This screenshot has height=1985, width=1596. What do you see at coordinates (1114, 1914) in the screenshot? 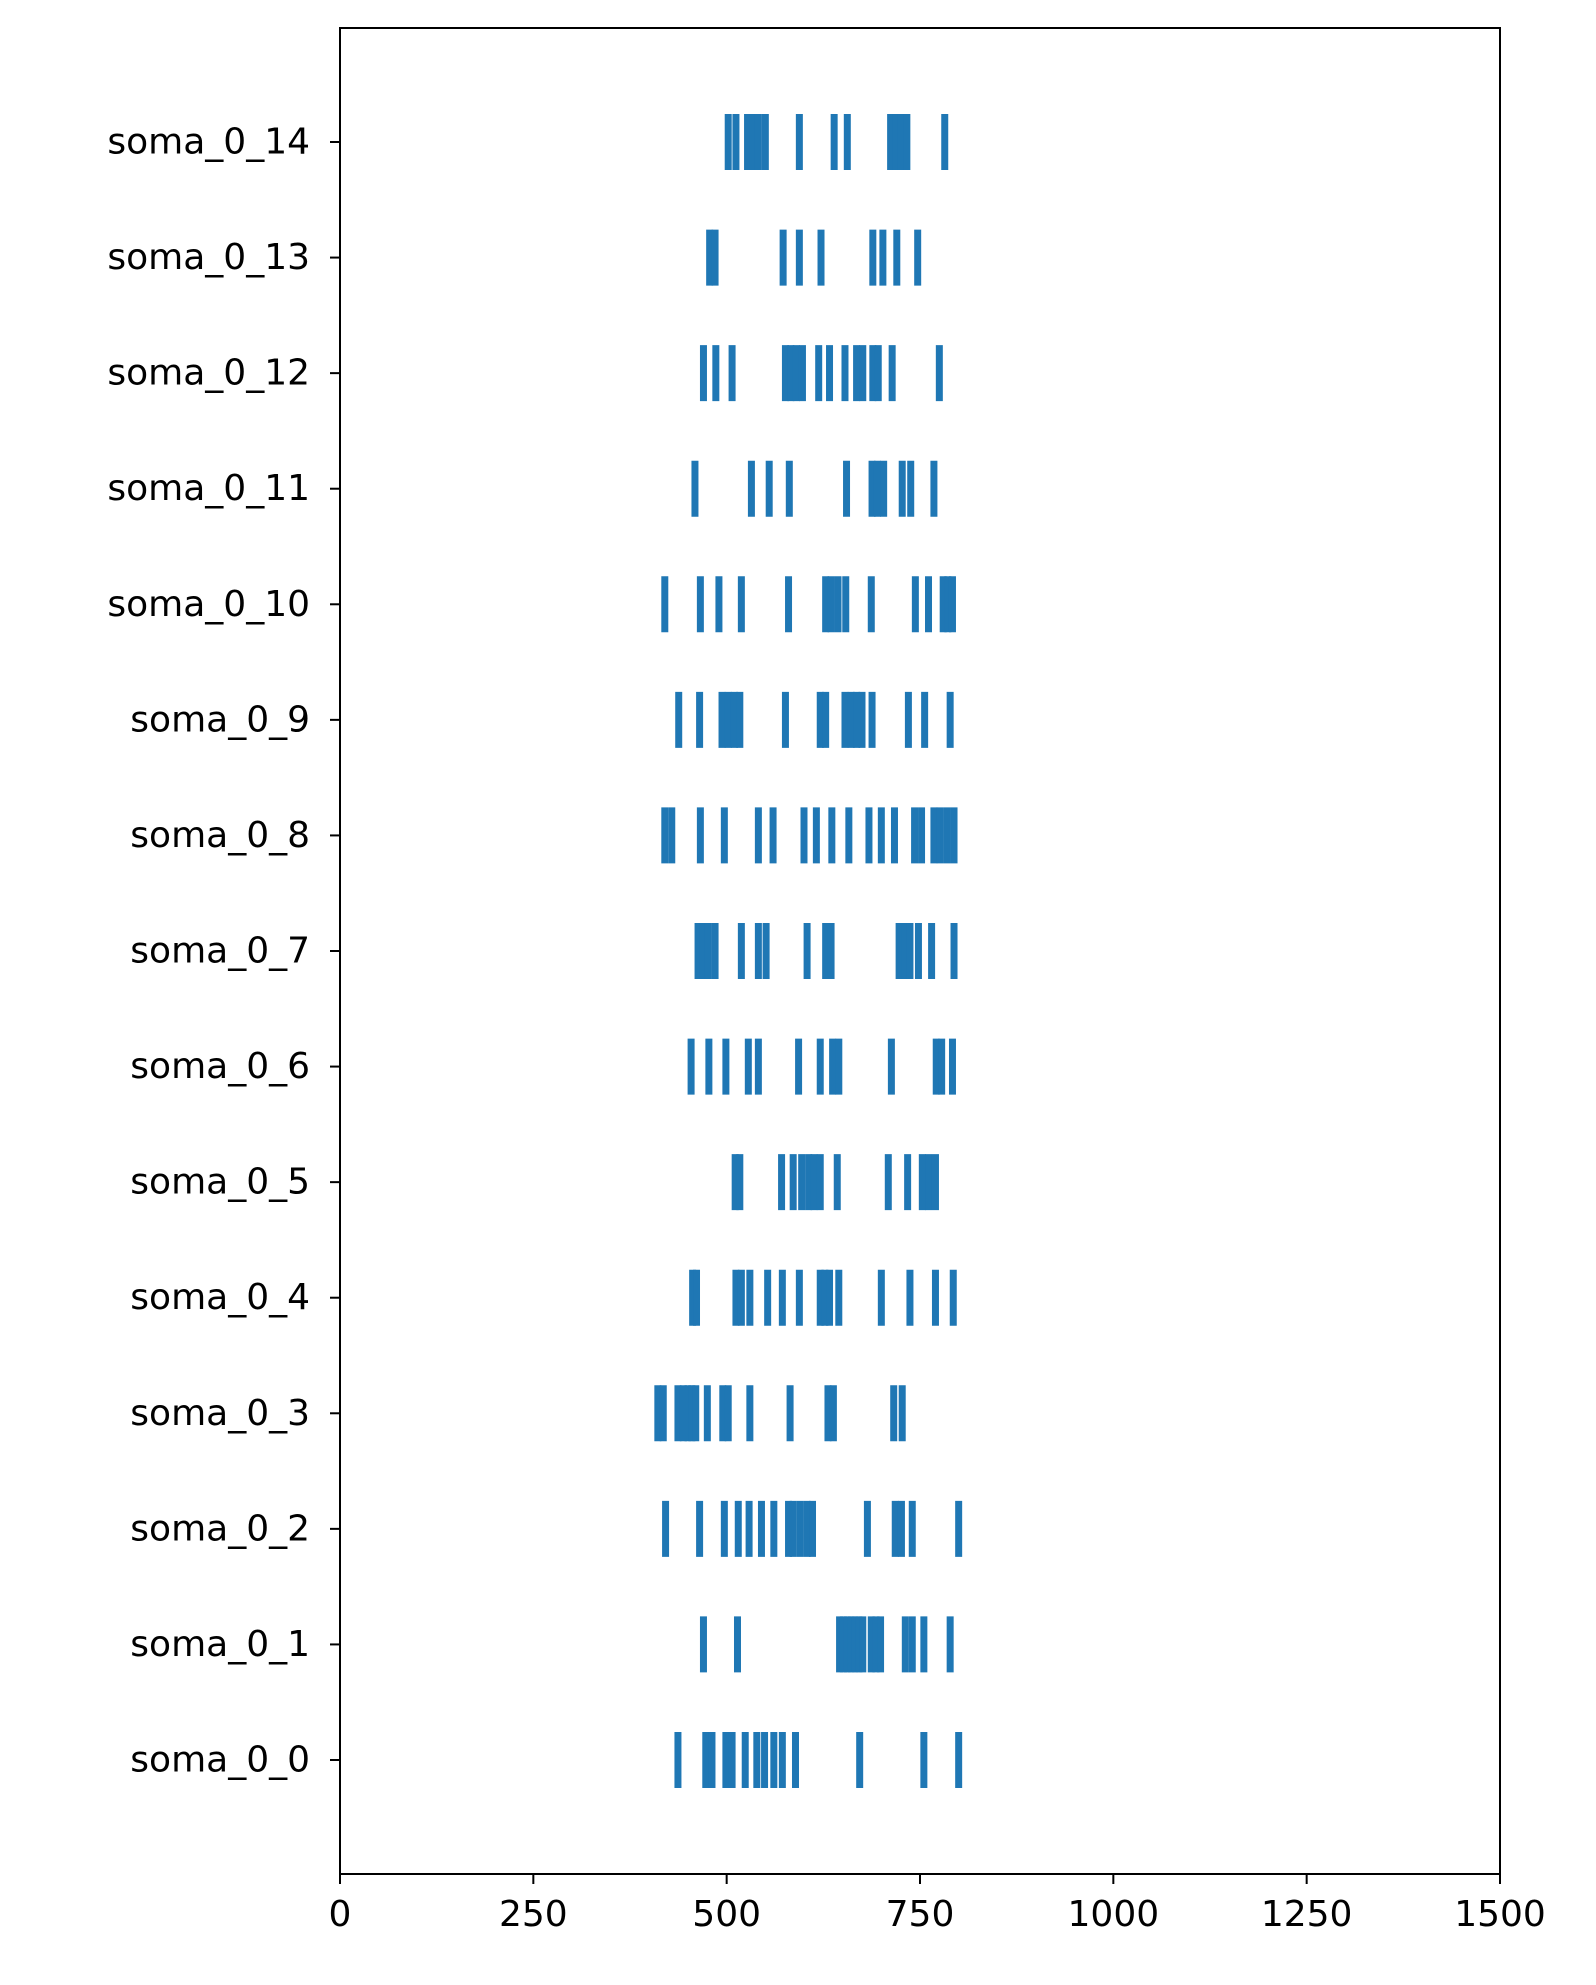
I see `x-tick-label: 1000` at bounding box center [1114, 1914].